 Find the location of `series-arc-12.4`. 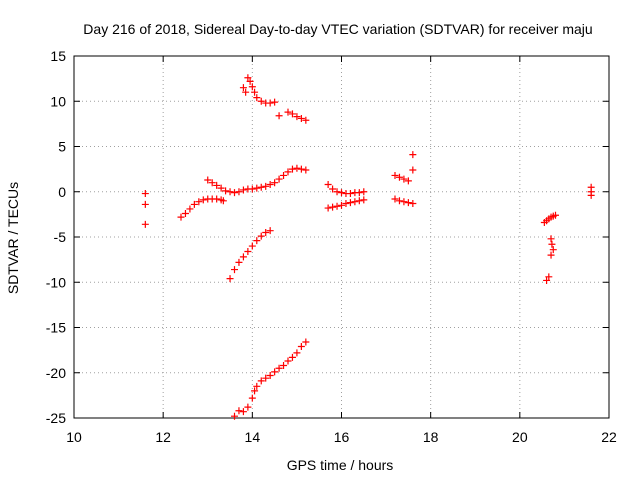

series-arc-12.4 is located at coordinates (202, 208).